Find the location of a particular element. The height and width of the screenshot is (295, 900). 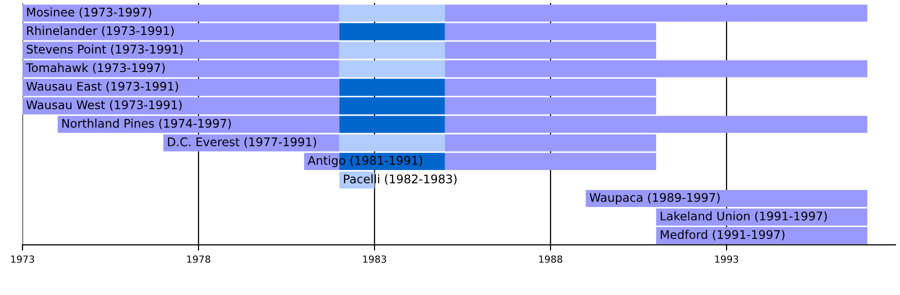

x-tick-label: 1983 is located at coordinates (374, 259).